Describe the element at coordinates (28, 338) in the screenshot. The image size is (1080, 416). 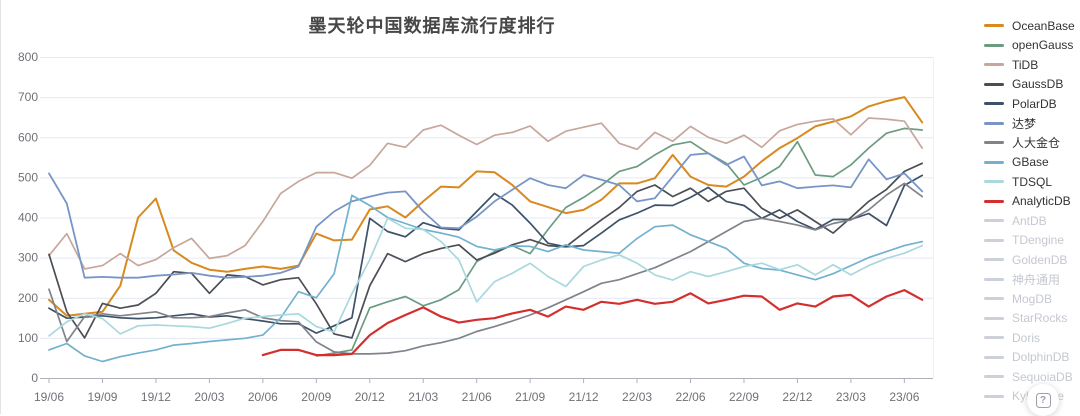
I see `y-axis-label: 100` at that location.